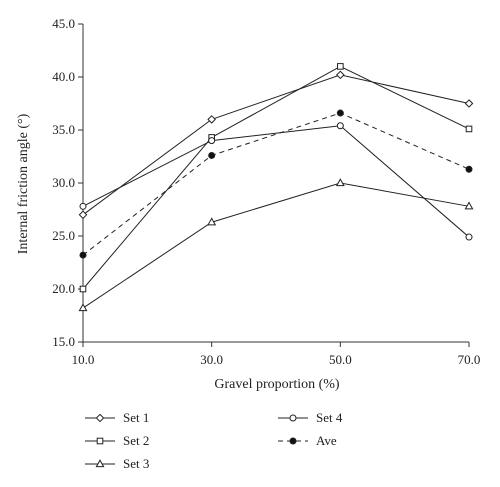 This screenshot has width=500, height=487. Describe the element at coordinates (63, 76) in the screenshot. I see `y-tick-label: 40.0` at that location.